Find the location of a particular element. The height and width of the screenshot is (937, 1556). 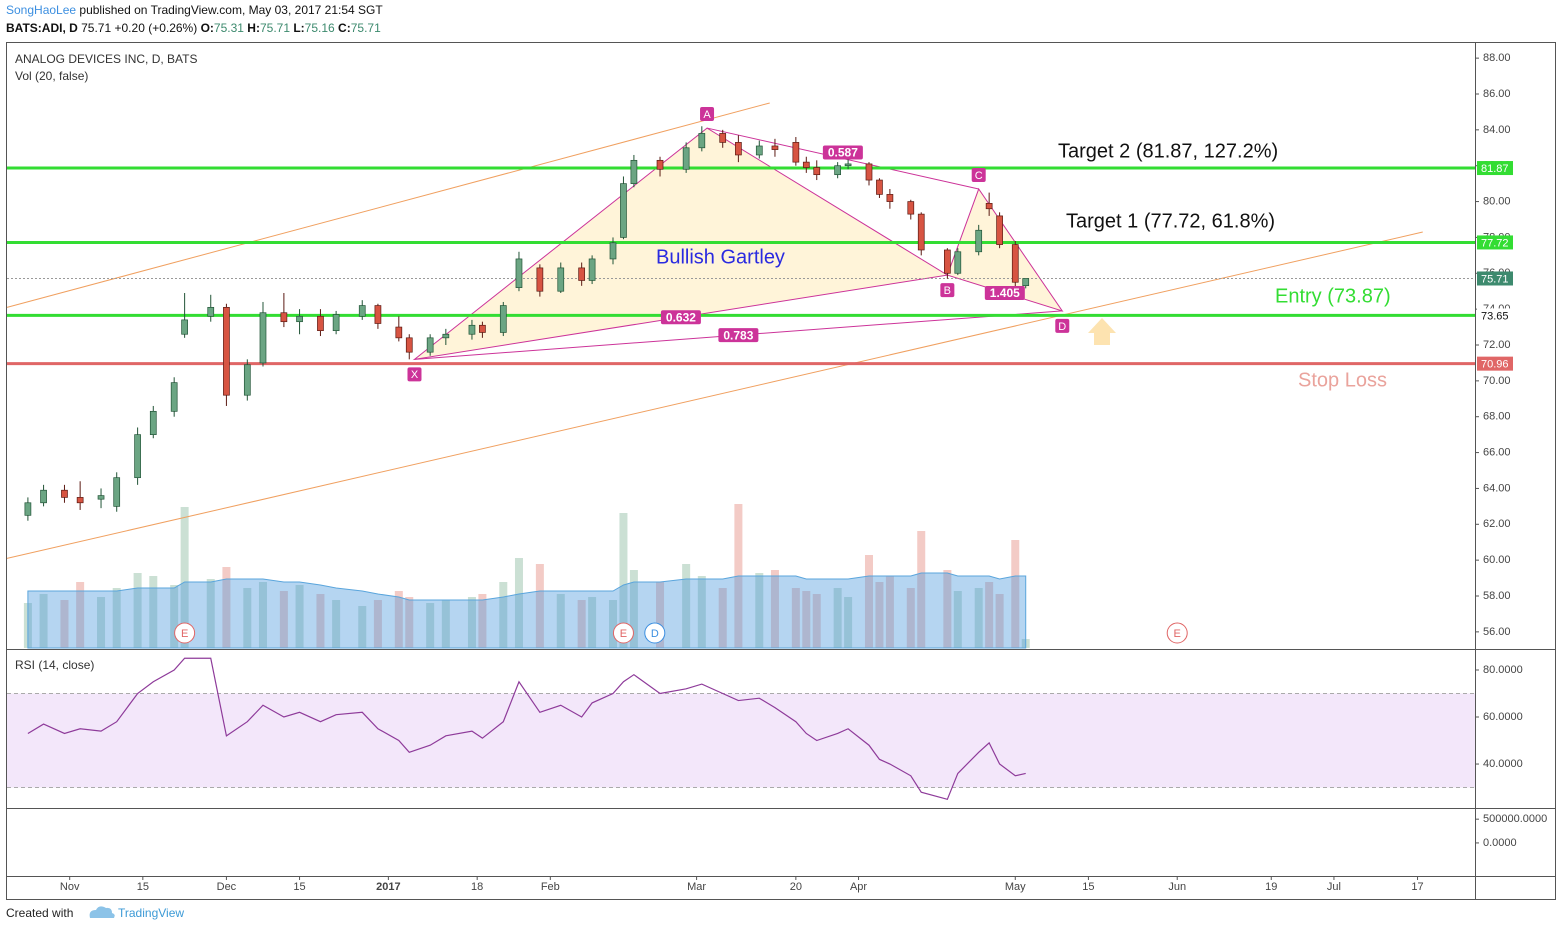

author: SongHaoLee is located at coordinates (41, 10).